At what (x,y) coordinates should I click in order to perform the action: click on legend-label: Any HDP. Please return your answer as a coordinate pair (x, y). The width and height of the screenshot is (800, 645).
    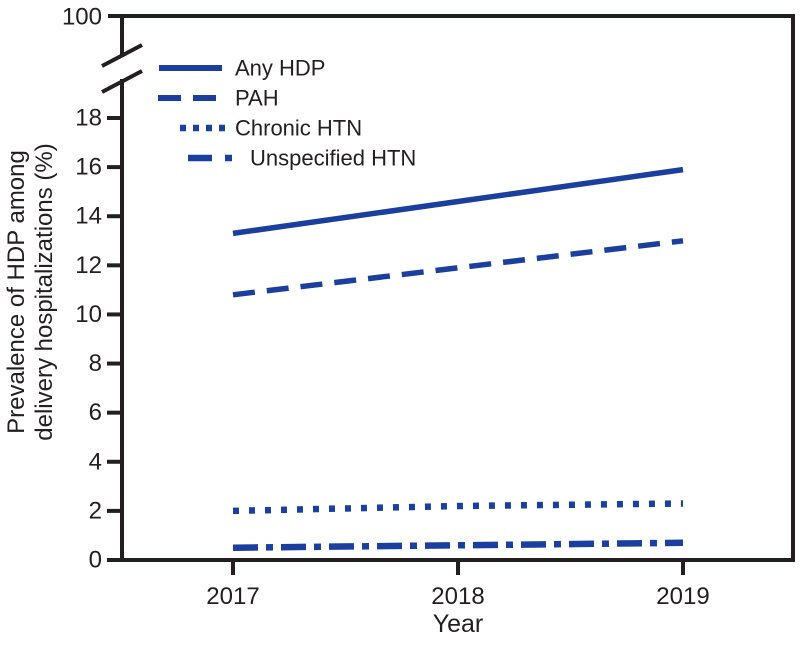
    Looking at the image, I should click on (280, 68).